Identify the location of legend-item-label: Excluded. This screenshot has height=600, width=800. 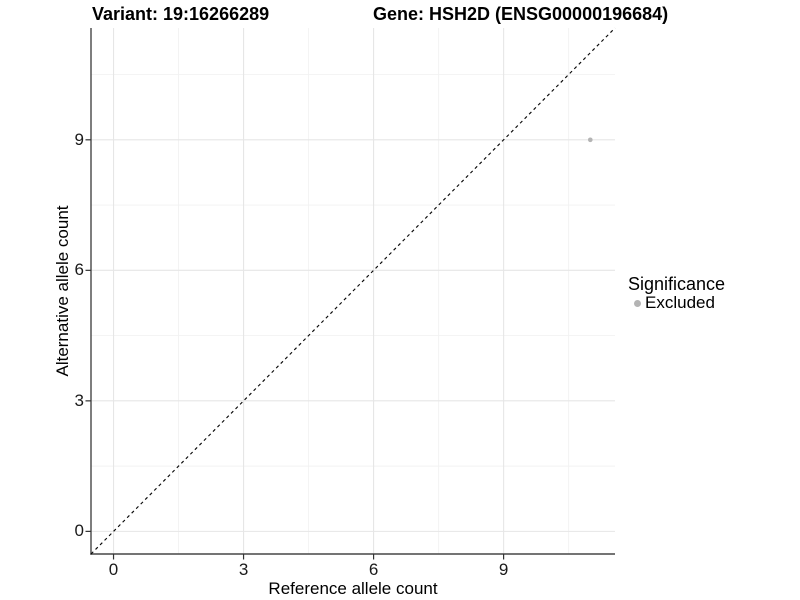
(680, 302).